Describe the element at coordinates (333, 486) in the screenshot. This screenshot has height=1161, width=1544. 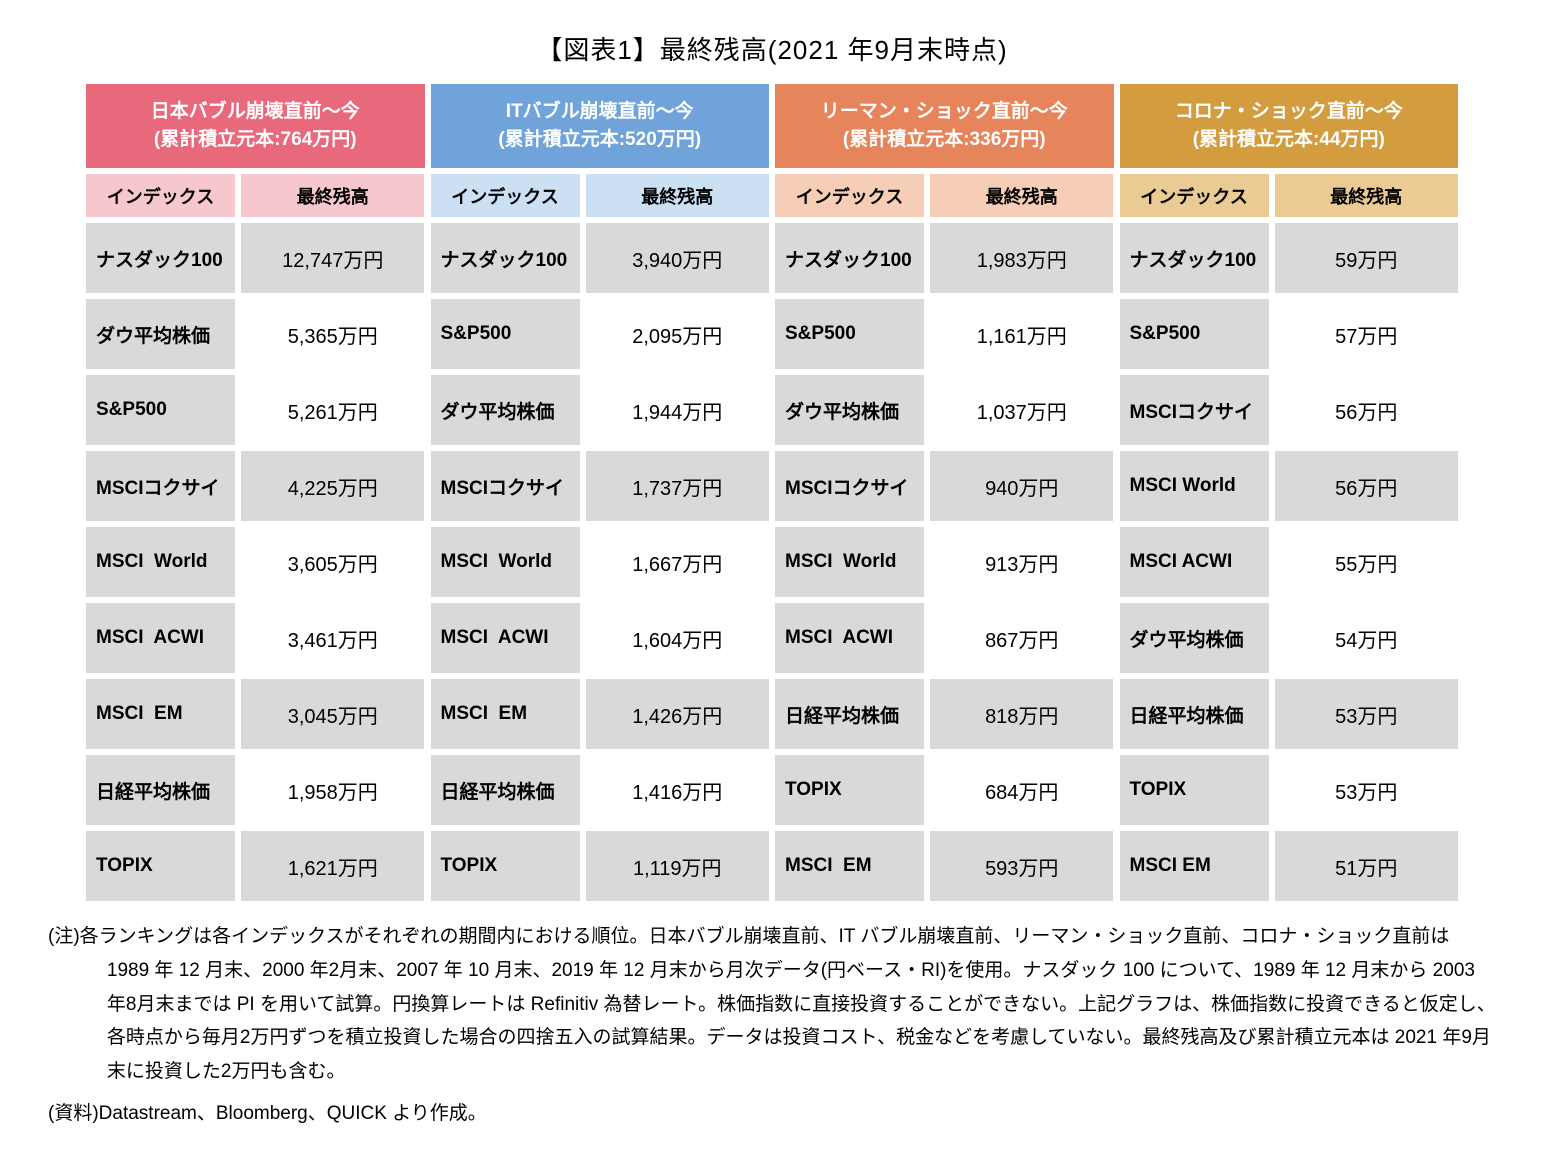
I see `balance-value-cell: 4,225万円` at that location.